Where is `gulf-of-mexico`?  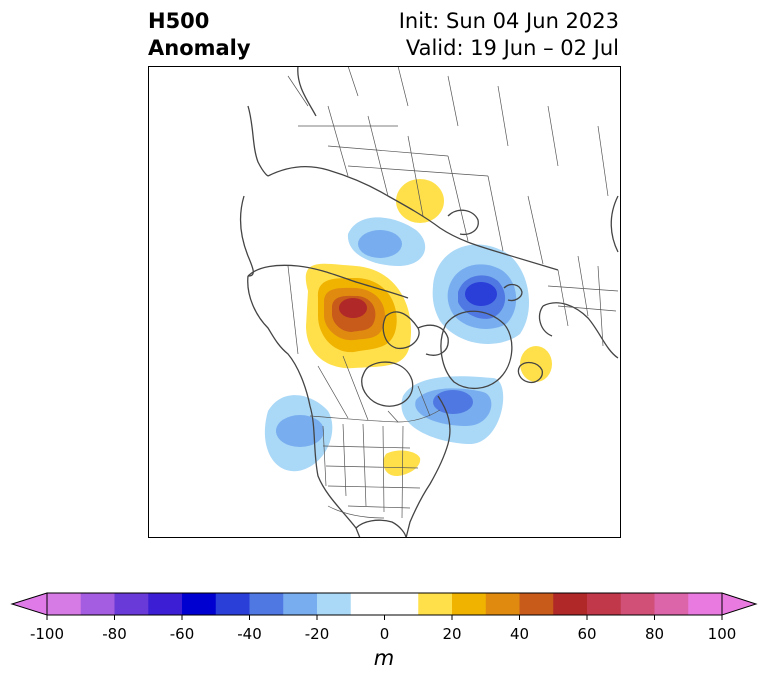 gulf-of-mexico is located at coordinates (381, 528).